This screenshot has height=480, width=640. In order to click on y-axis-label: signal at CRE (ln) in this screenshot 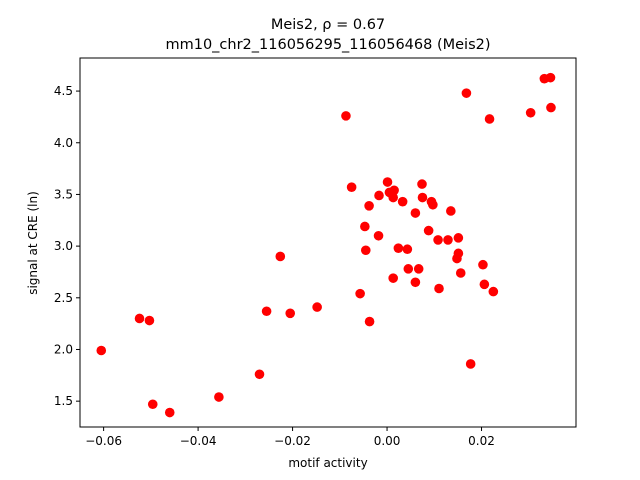, I will do `click(33, 243)`.